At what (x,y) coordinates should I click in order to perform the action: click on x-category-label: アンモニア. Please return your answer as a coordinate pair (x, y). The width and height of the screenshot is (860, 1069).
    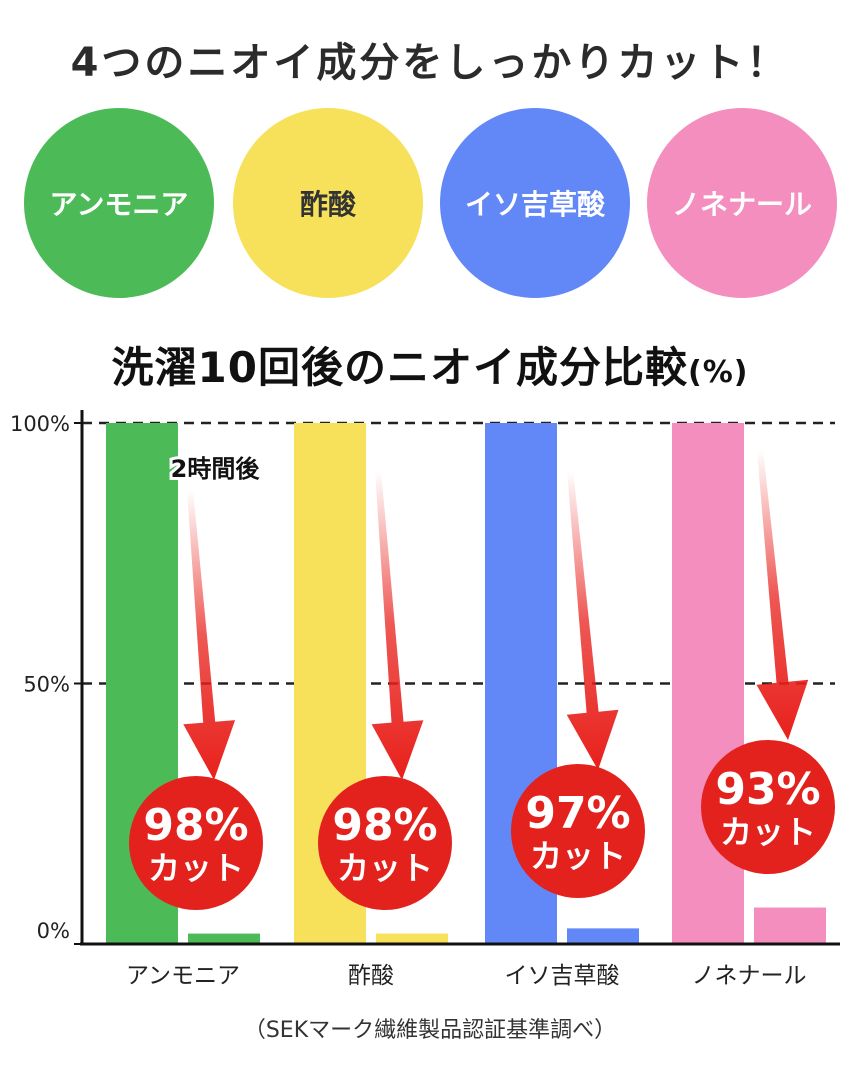
    Looking at the image, I should click on (183, 976).